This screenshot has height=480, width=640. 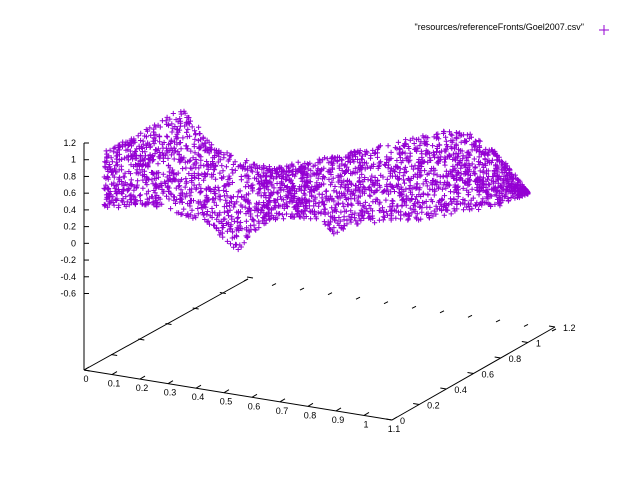 I want to click on x-axis-line, so click(x=238, y=395).